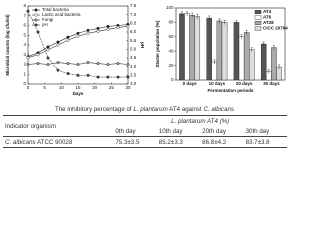 This screenshot has width=320, height=240. I want to click on y-tick-label: 4, so click(24, 44).